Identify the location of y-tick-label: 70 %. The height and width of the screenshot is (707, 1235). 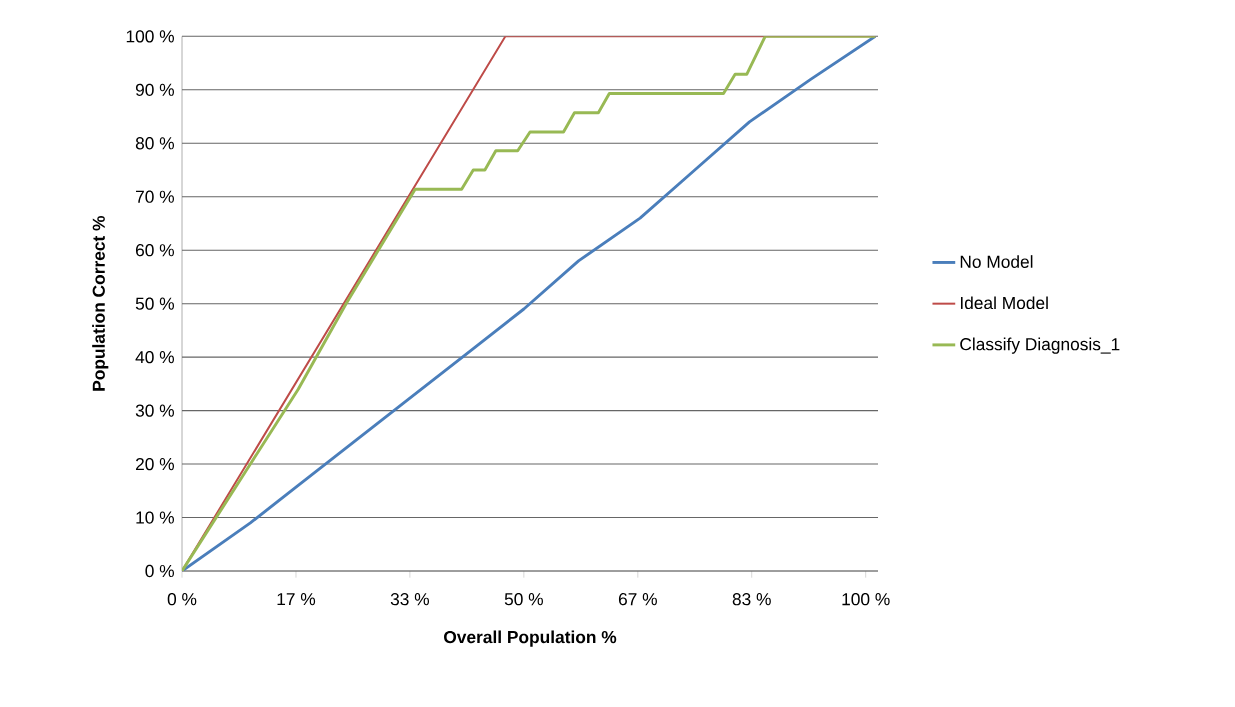
(155, 196).